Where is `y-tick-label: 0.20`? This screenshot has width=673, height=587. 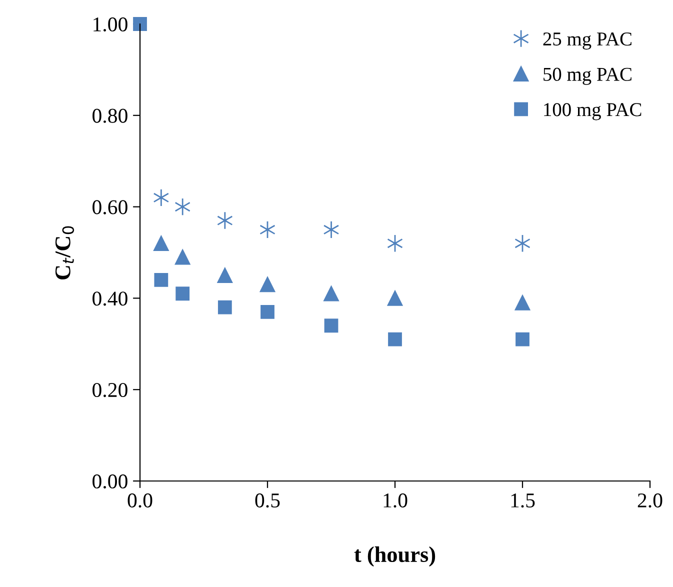 y-tick-label: 0.20 is located at coordinates (110, 390).